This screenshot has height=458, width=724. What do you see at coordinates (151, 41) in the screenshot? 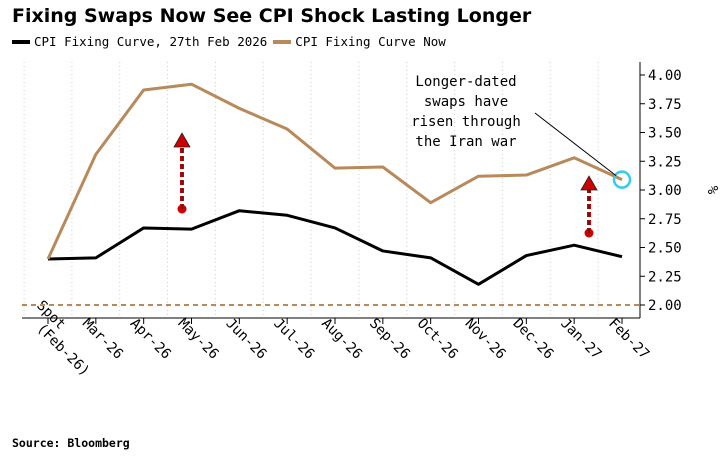
I see `legend-label-feb: CPI Fixing Curve, 27th Feb 2026` at bounding box center [151, 41].